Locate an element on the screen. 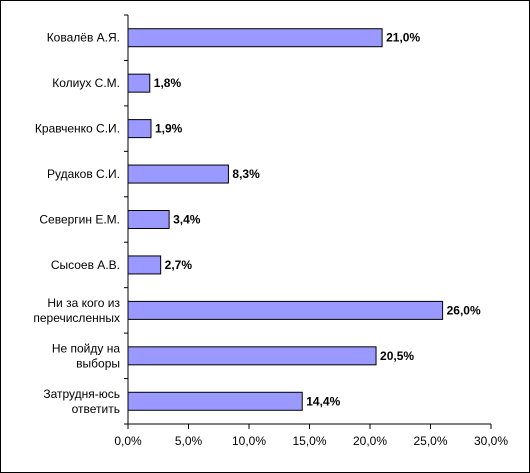  x-tick-label: 5,0% is located at coordinates (189, 441).